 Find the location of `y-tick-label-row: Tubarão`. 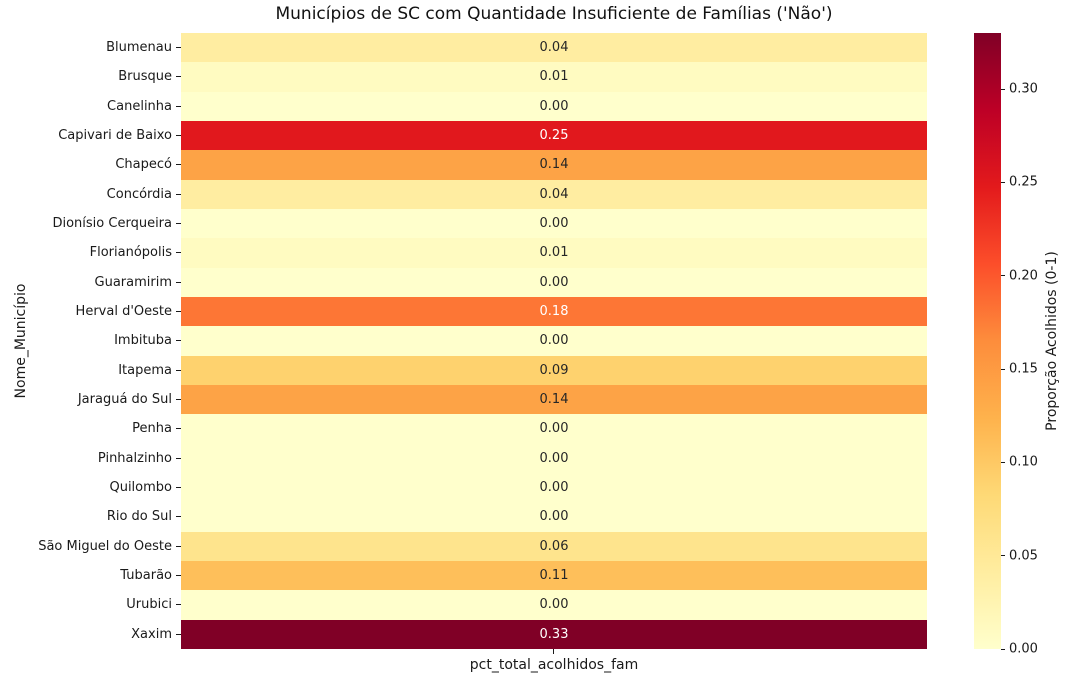

y-tick-label-row: Tubarão is located at coordinates (90, 575).